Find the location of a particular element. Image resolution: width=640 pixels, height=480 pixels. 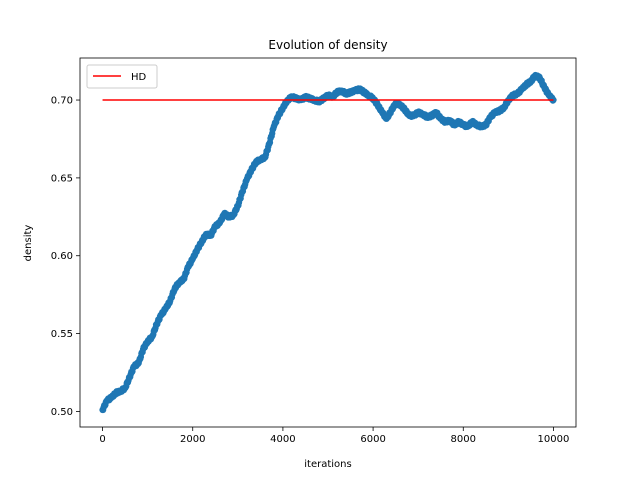

x-tick-label: 6000 is located at coordinates (372, 439).